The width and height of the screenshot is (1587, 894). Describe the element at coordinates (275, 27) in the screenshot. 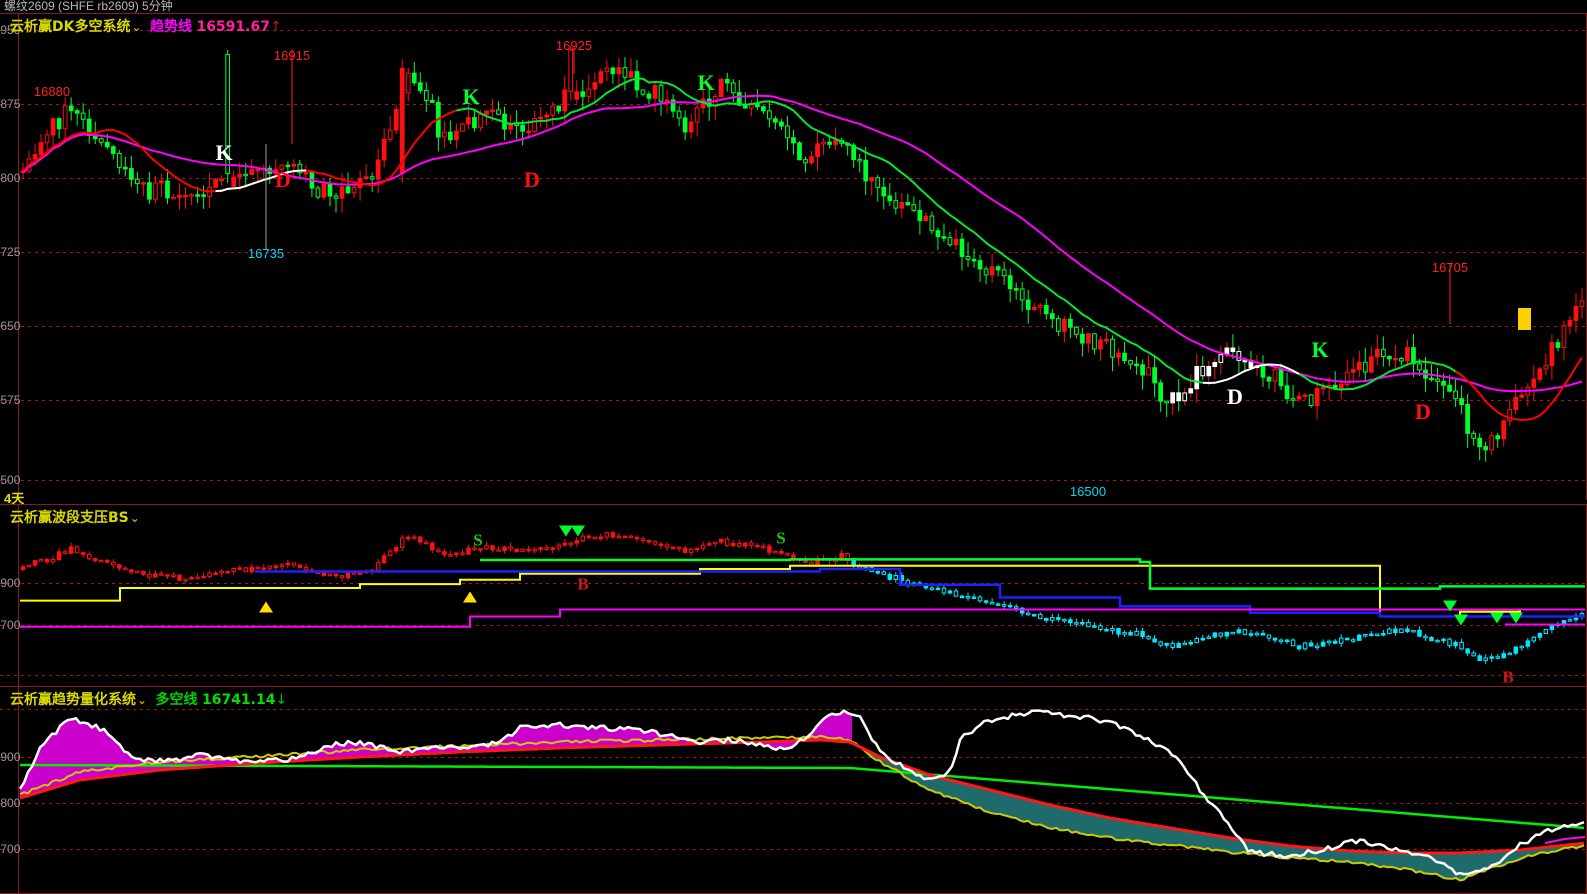

I see `trend-arrow-up-icon: ↑` at that location.